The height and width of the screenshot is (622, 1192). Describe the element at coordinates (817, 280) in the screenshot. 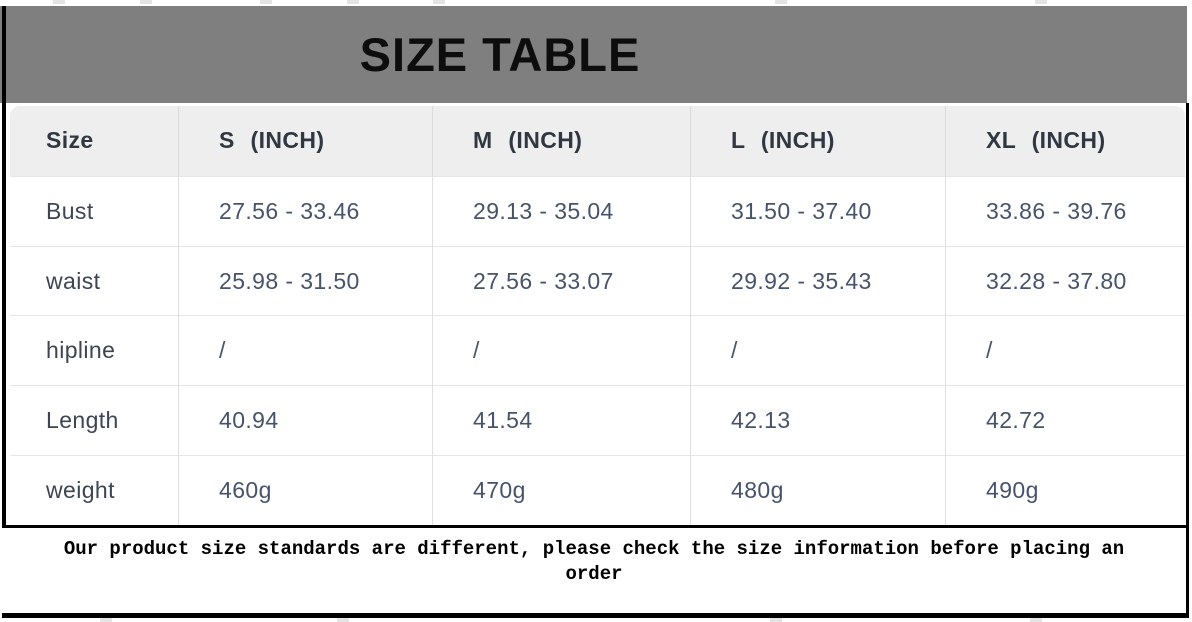

I see `size-value-cell: 29.92 - 35.43` at that location.